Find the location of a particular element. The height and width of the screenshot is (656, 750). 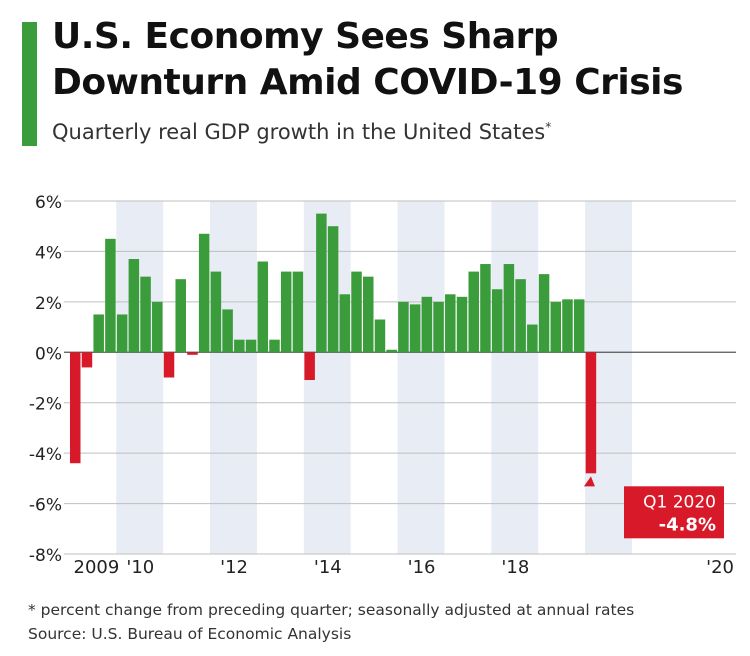

bar-Q1-2019 is located at coordinates (544, 313).